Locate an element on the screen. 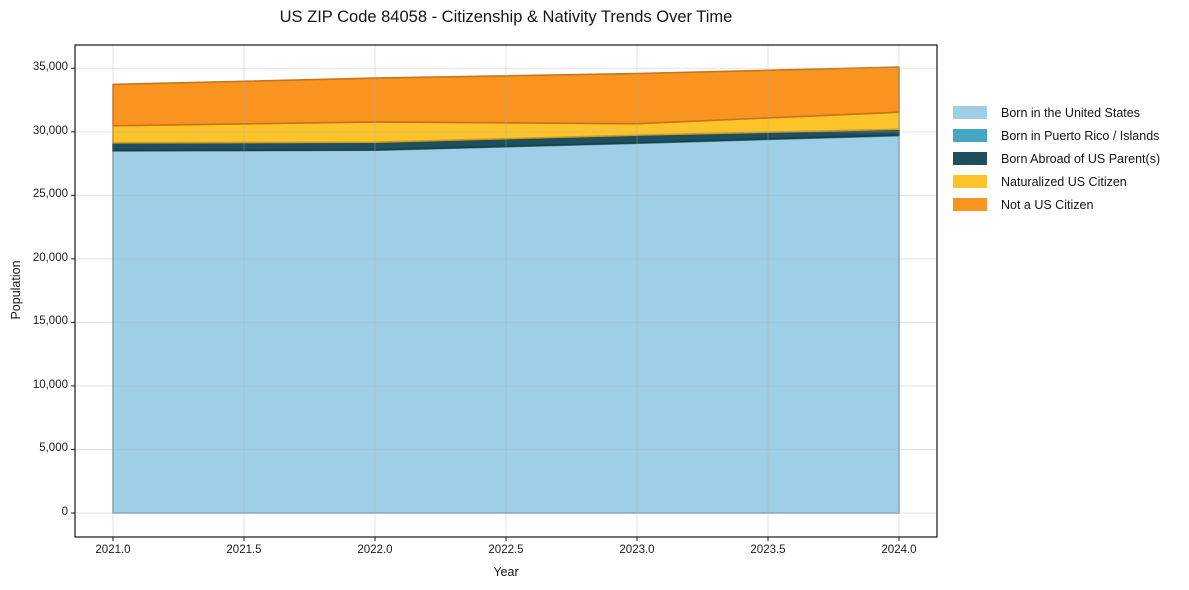 The height and width of the screenshot is (590, 1189). legend-label: Born in Puerto Rico / Islands is located at coordinates (1080, 135).